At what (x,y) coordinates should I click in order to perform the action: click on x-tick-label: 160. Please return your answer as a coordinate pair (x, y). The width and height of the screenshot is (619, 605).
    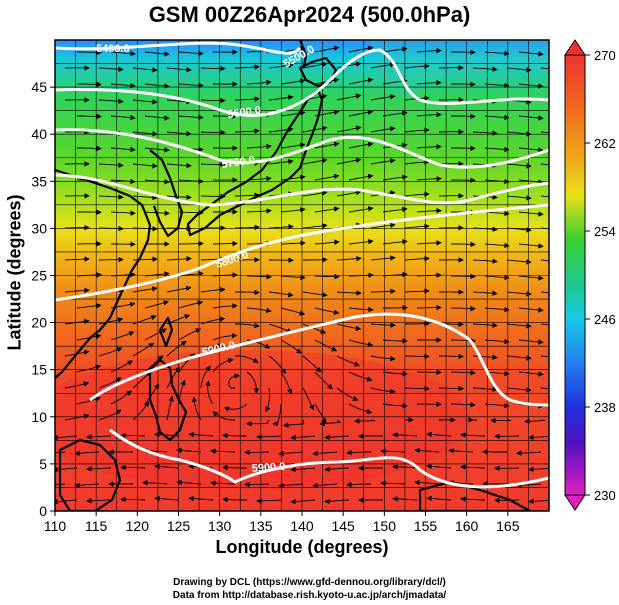
    Looking at the image, I should click on (467, 526).